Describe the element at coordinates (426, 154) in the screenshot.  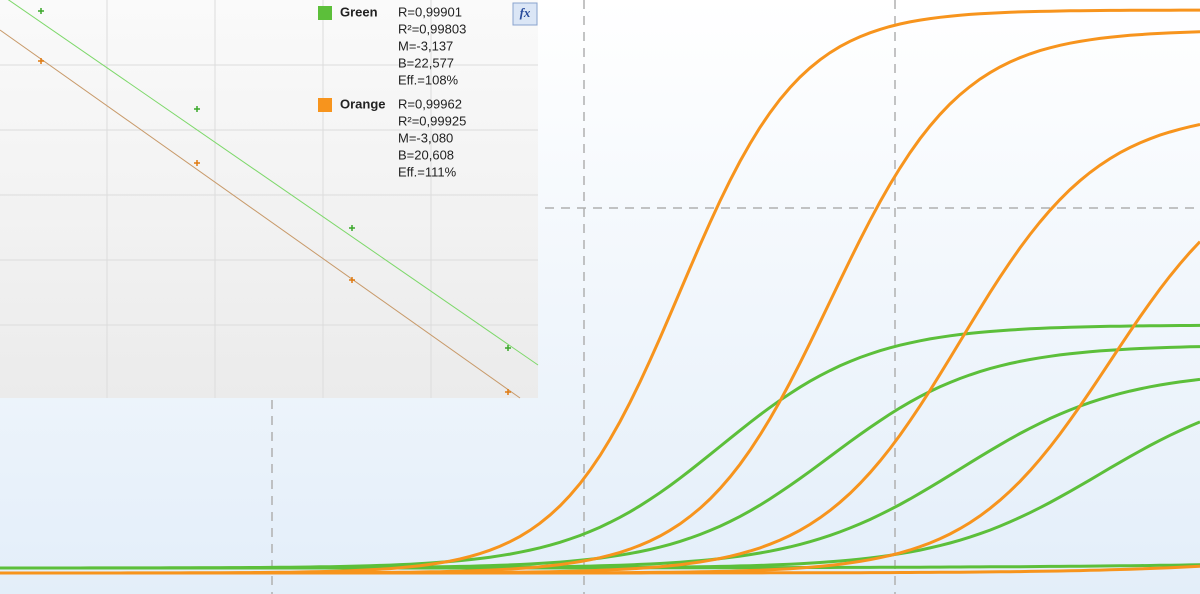
I see `legend-stat: B=20,608` at that location.